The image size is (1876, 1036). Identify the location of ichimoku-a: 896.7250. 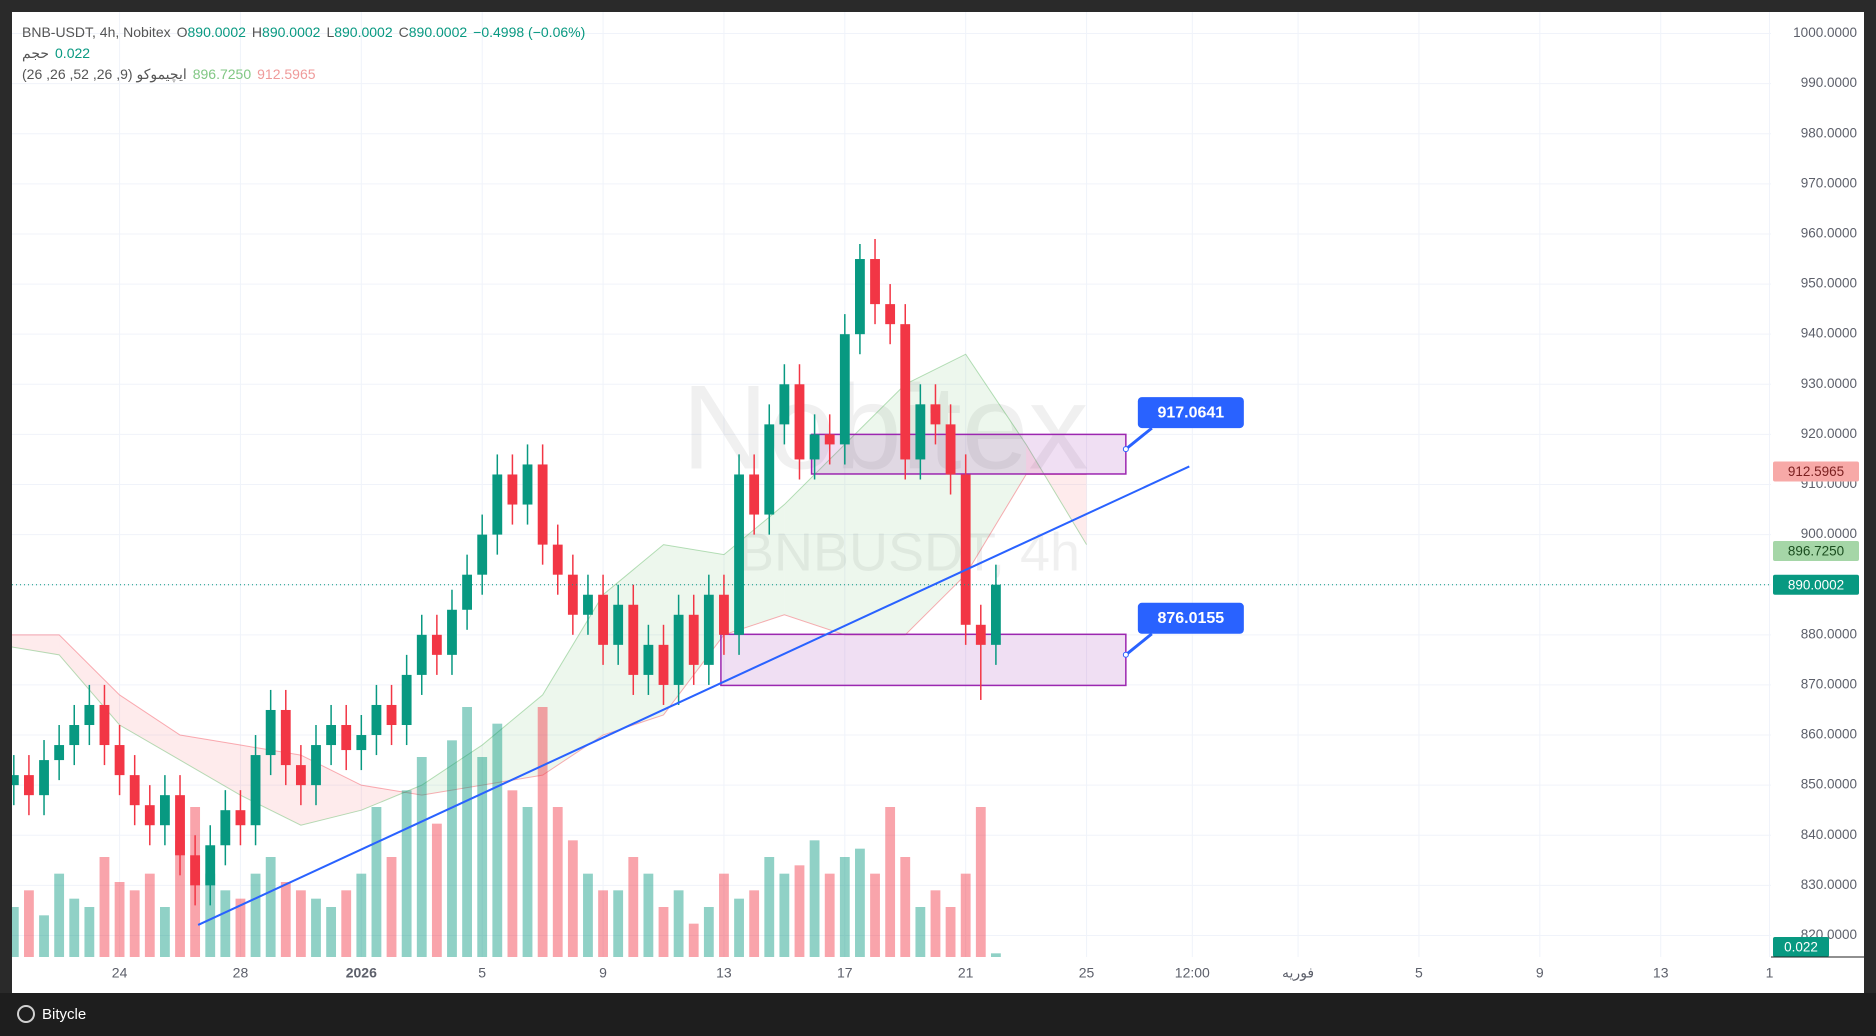
(222, 74).